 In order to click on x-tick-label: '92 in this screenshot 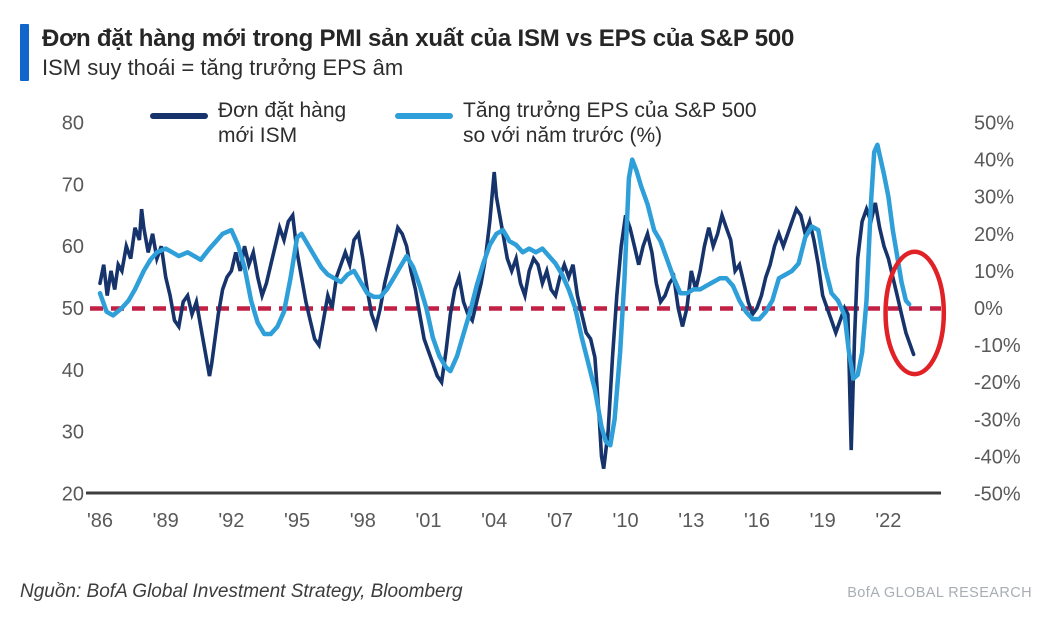, I will do `click(231, 521)`.